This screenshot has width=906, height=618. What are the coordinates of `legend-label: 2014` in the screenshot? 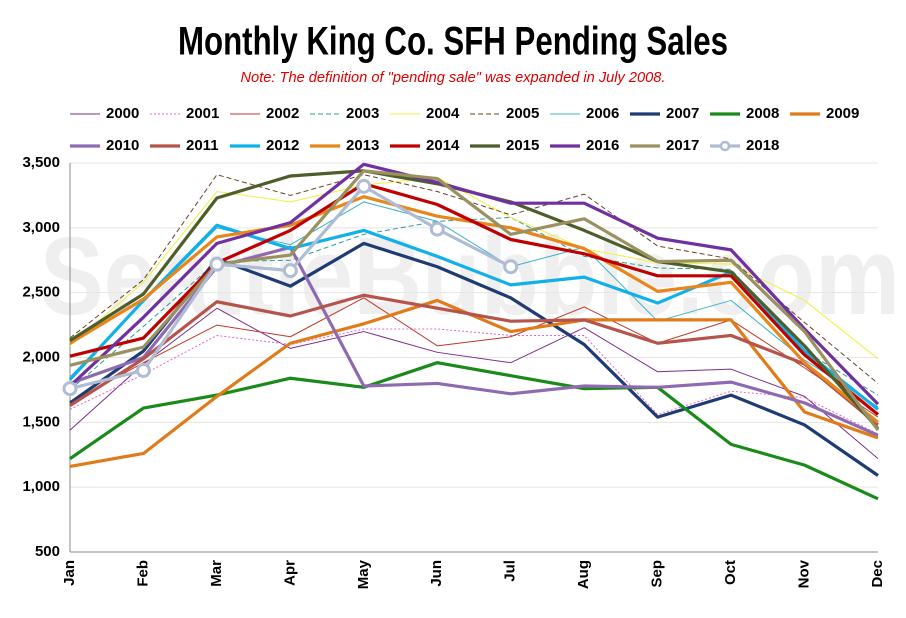 It's located at (443, 145).